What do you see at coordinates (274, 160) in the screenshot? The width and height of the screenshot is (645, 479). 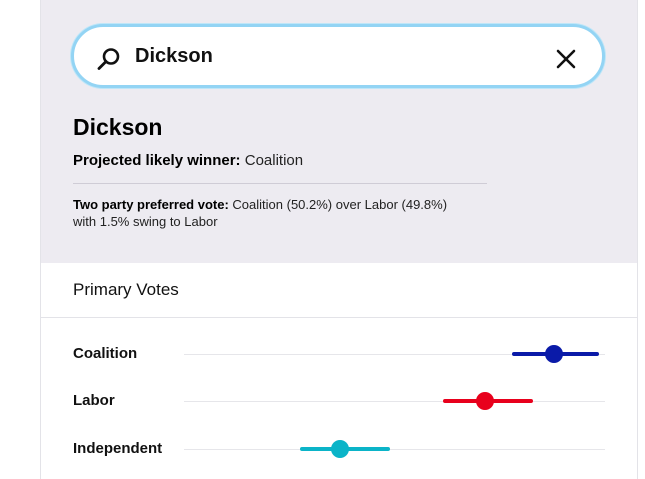 I see `projected-winner-value: Coalition` at bounding box center [274, 160].